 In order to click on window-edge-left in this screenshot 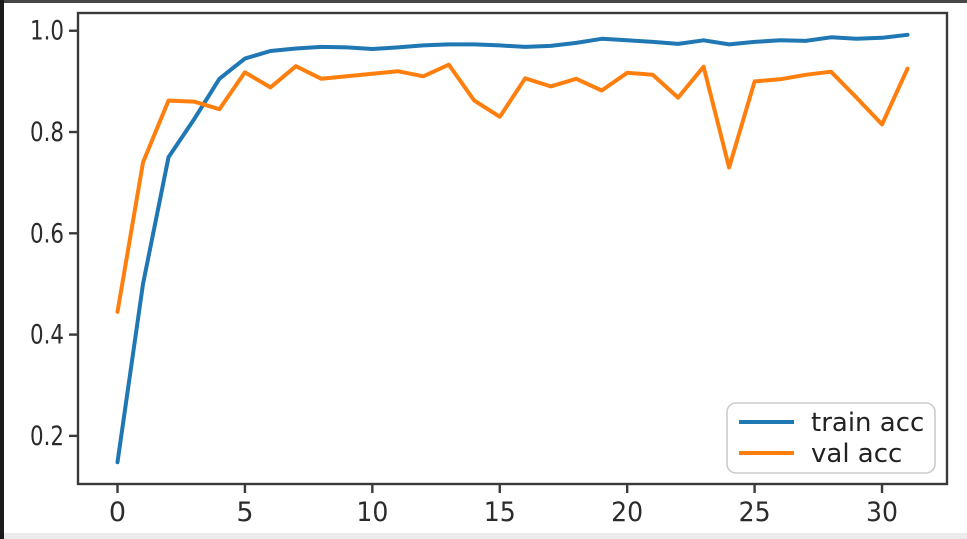, I will do `click(2, 269)`.